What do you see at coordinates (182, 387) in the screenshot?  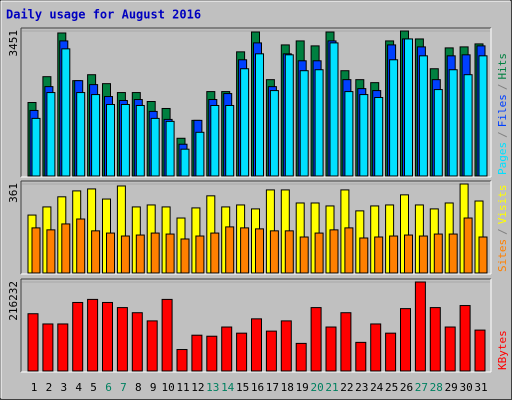 I see `x-tick-label: 11` at bounding box center [182, 387].